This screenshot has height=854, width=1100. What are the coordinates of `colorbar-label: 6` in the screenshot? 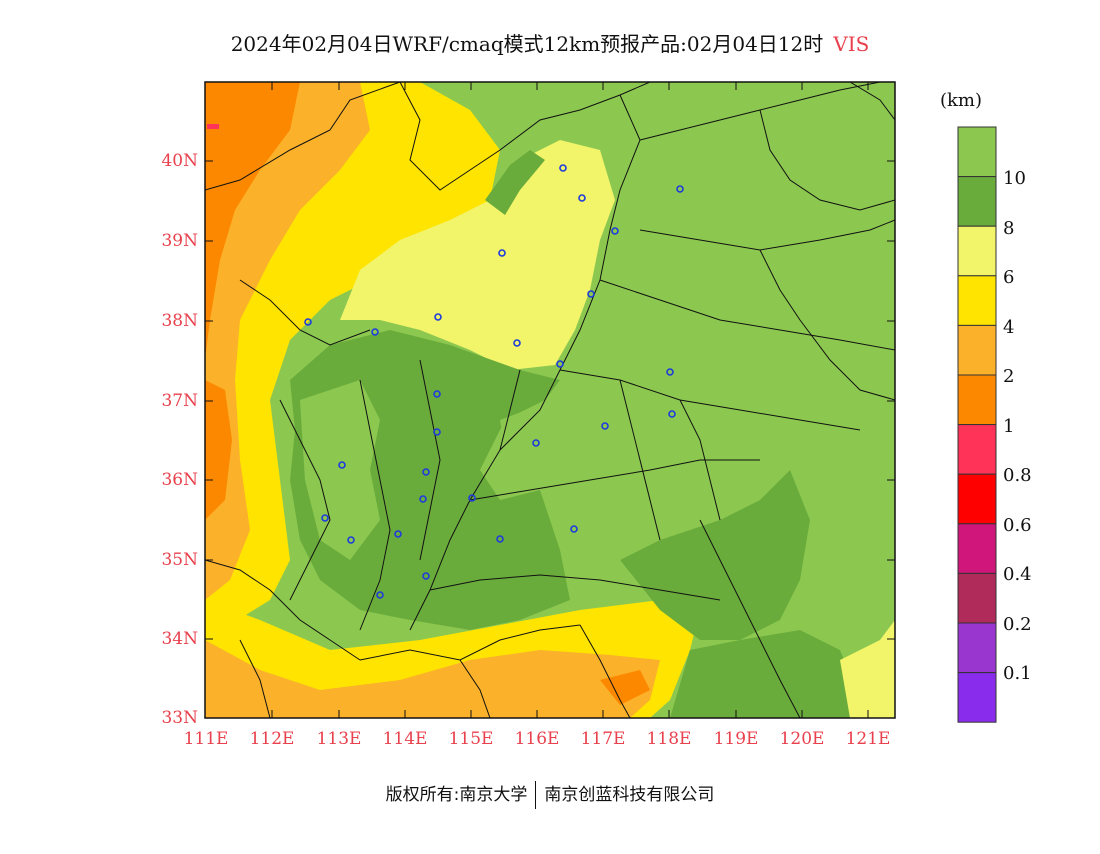 It's located at (1009, 277).